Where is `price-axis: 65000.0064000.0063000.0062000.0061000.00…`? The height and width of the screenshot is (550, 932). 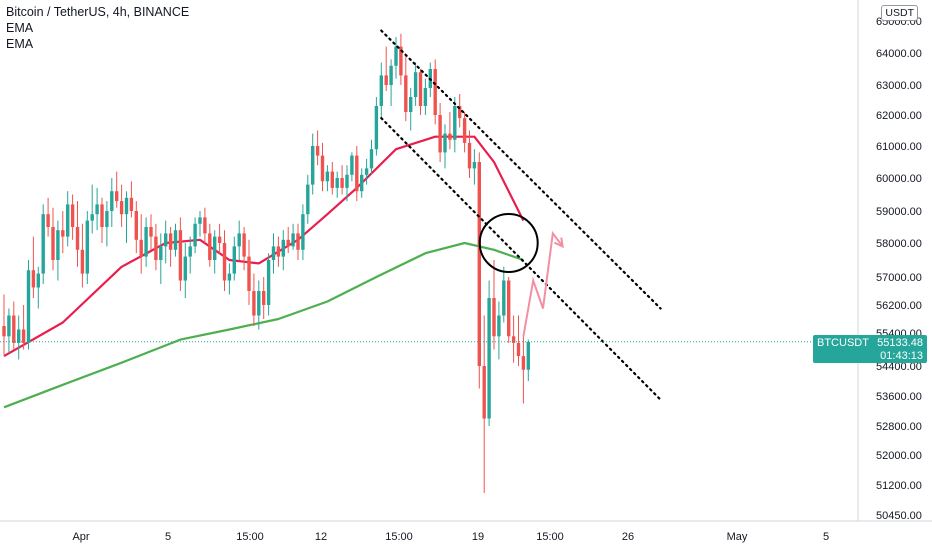
price-axis: 65000.0064000.0063000.0062000.0061000.00… is located at coordinates (899, 269).